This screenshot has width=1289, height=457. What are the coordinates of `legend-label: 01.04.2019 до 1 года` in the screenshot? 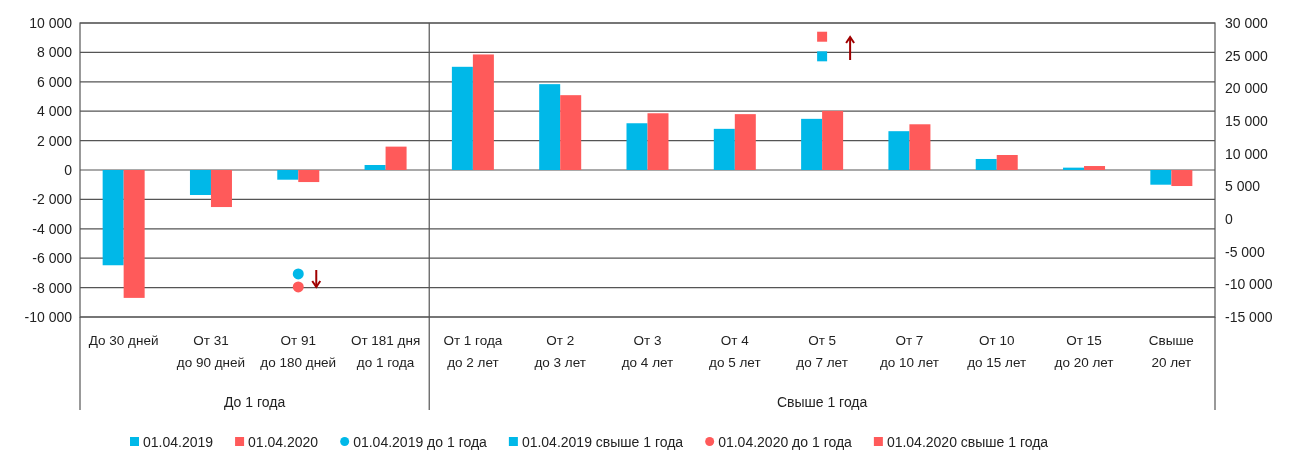 It's located at (420, 442).